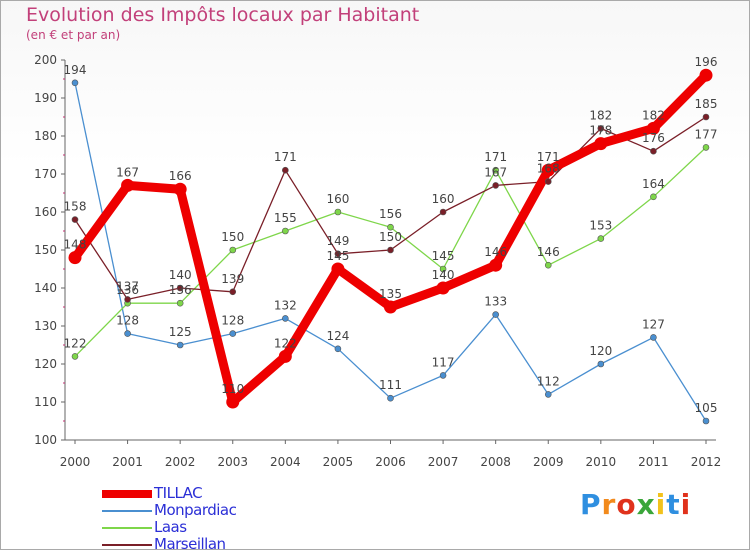 The height and width of the screenshot is (553, 750). I want to click on data-label-laas: 160, so click(337, 199).